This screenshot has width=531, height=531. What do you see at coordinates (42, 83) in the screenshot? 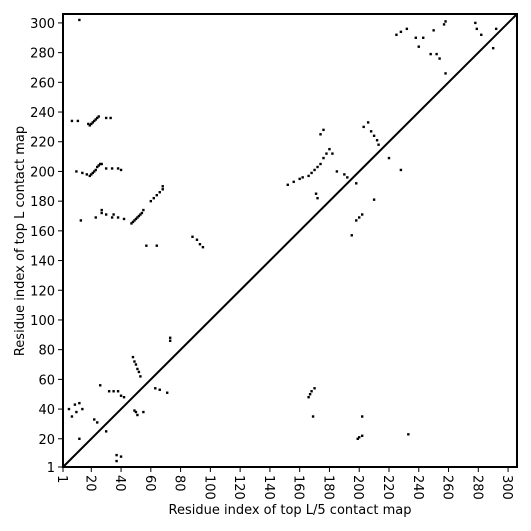
I see `y-tick-label: 260` at bounding box center [42, 83].